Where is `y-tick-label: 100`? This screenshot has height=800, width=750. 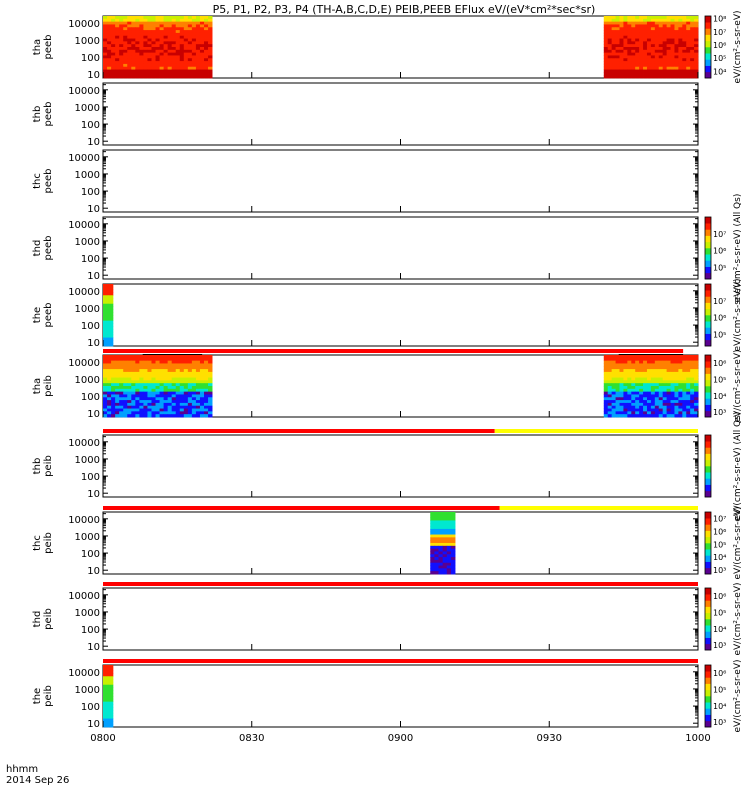 y-tick-label: 100 is located at coordinates (90, 397).